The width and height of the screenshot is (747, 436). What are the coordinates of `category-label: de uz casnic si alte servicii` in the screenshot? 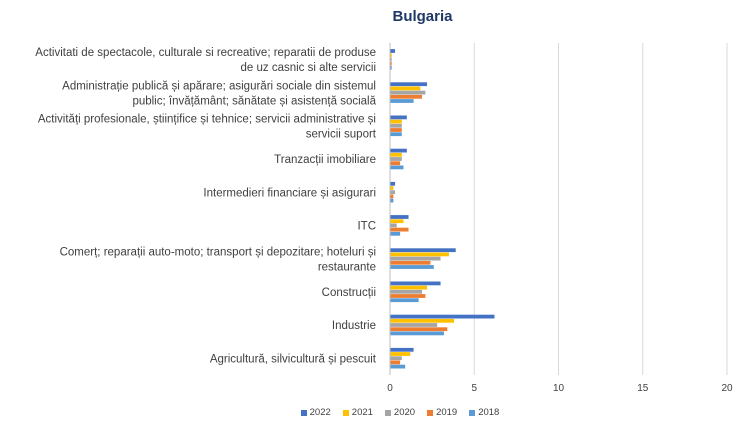 It's located at (309, 68).